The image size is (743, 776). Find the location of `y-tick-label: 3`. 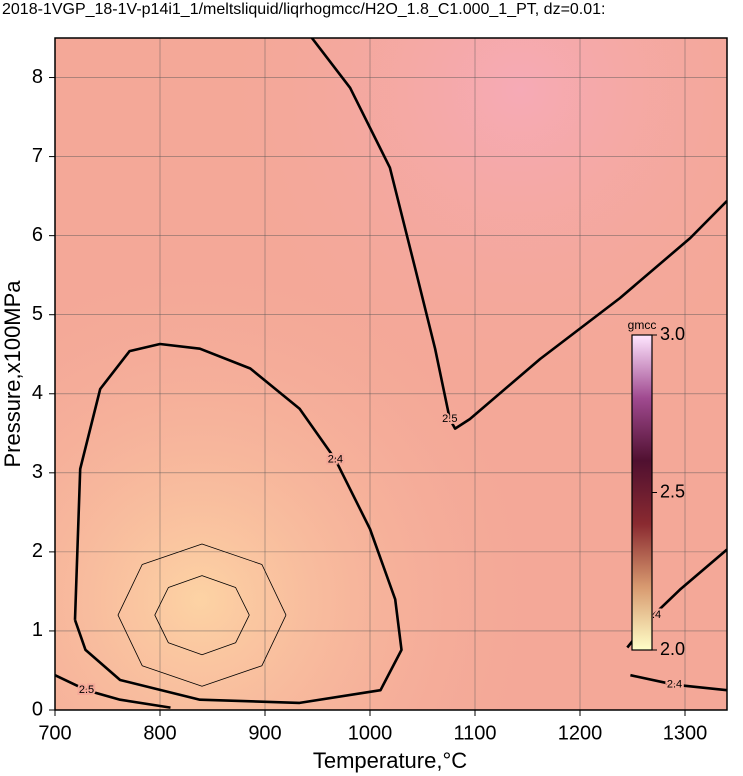

y-tick-label: 3 is located at coordinates (37, 472).